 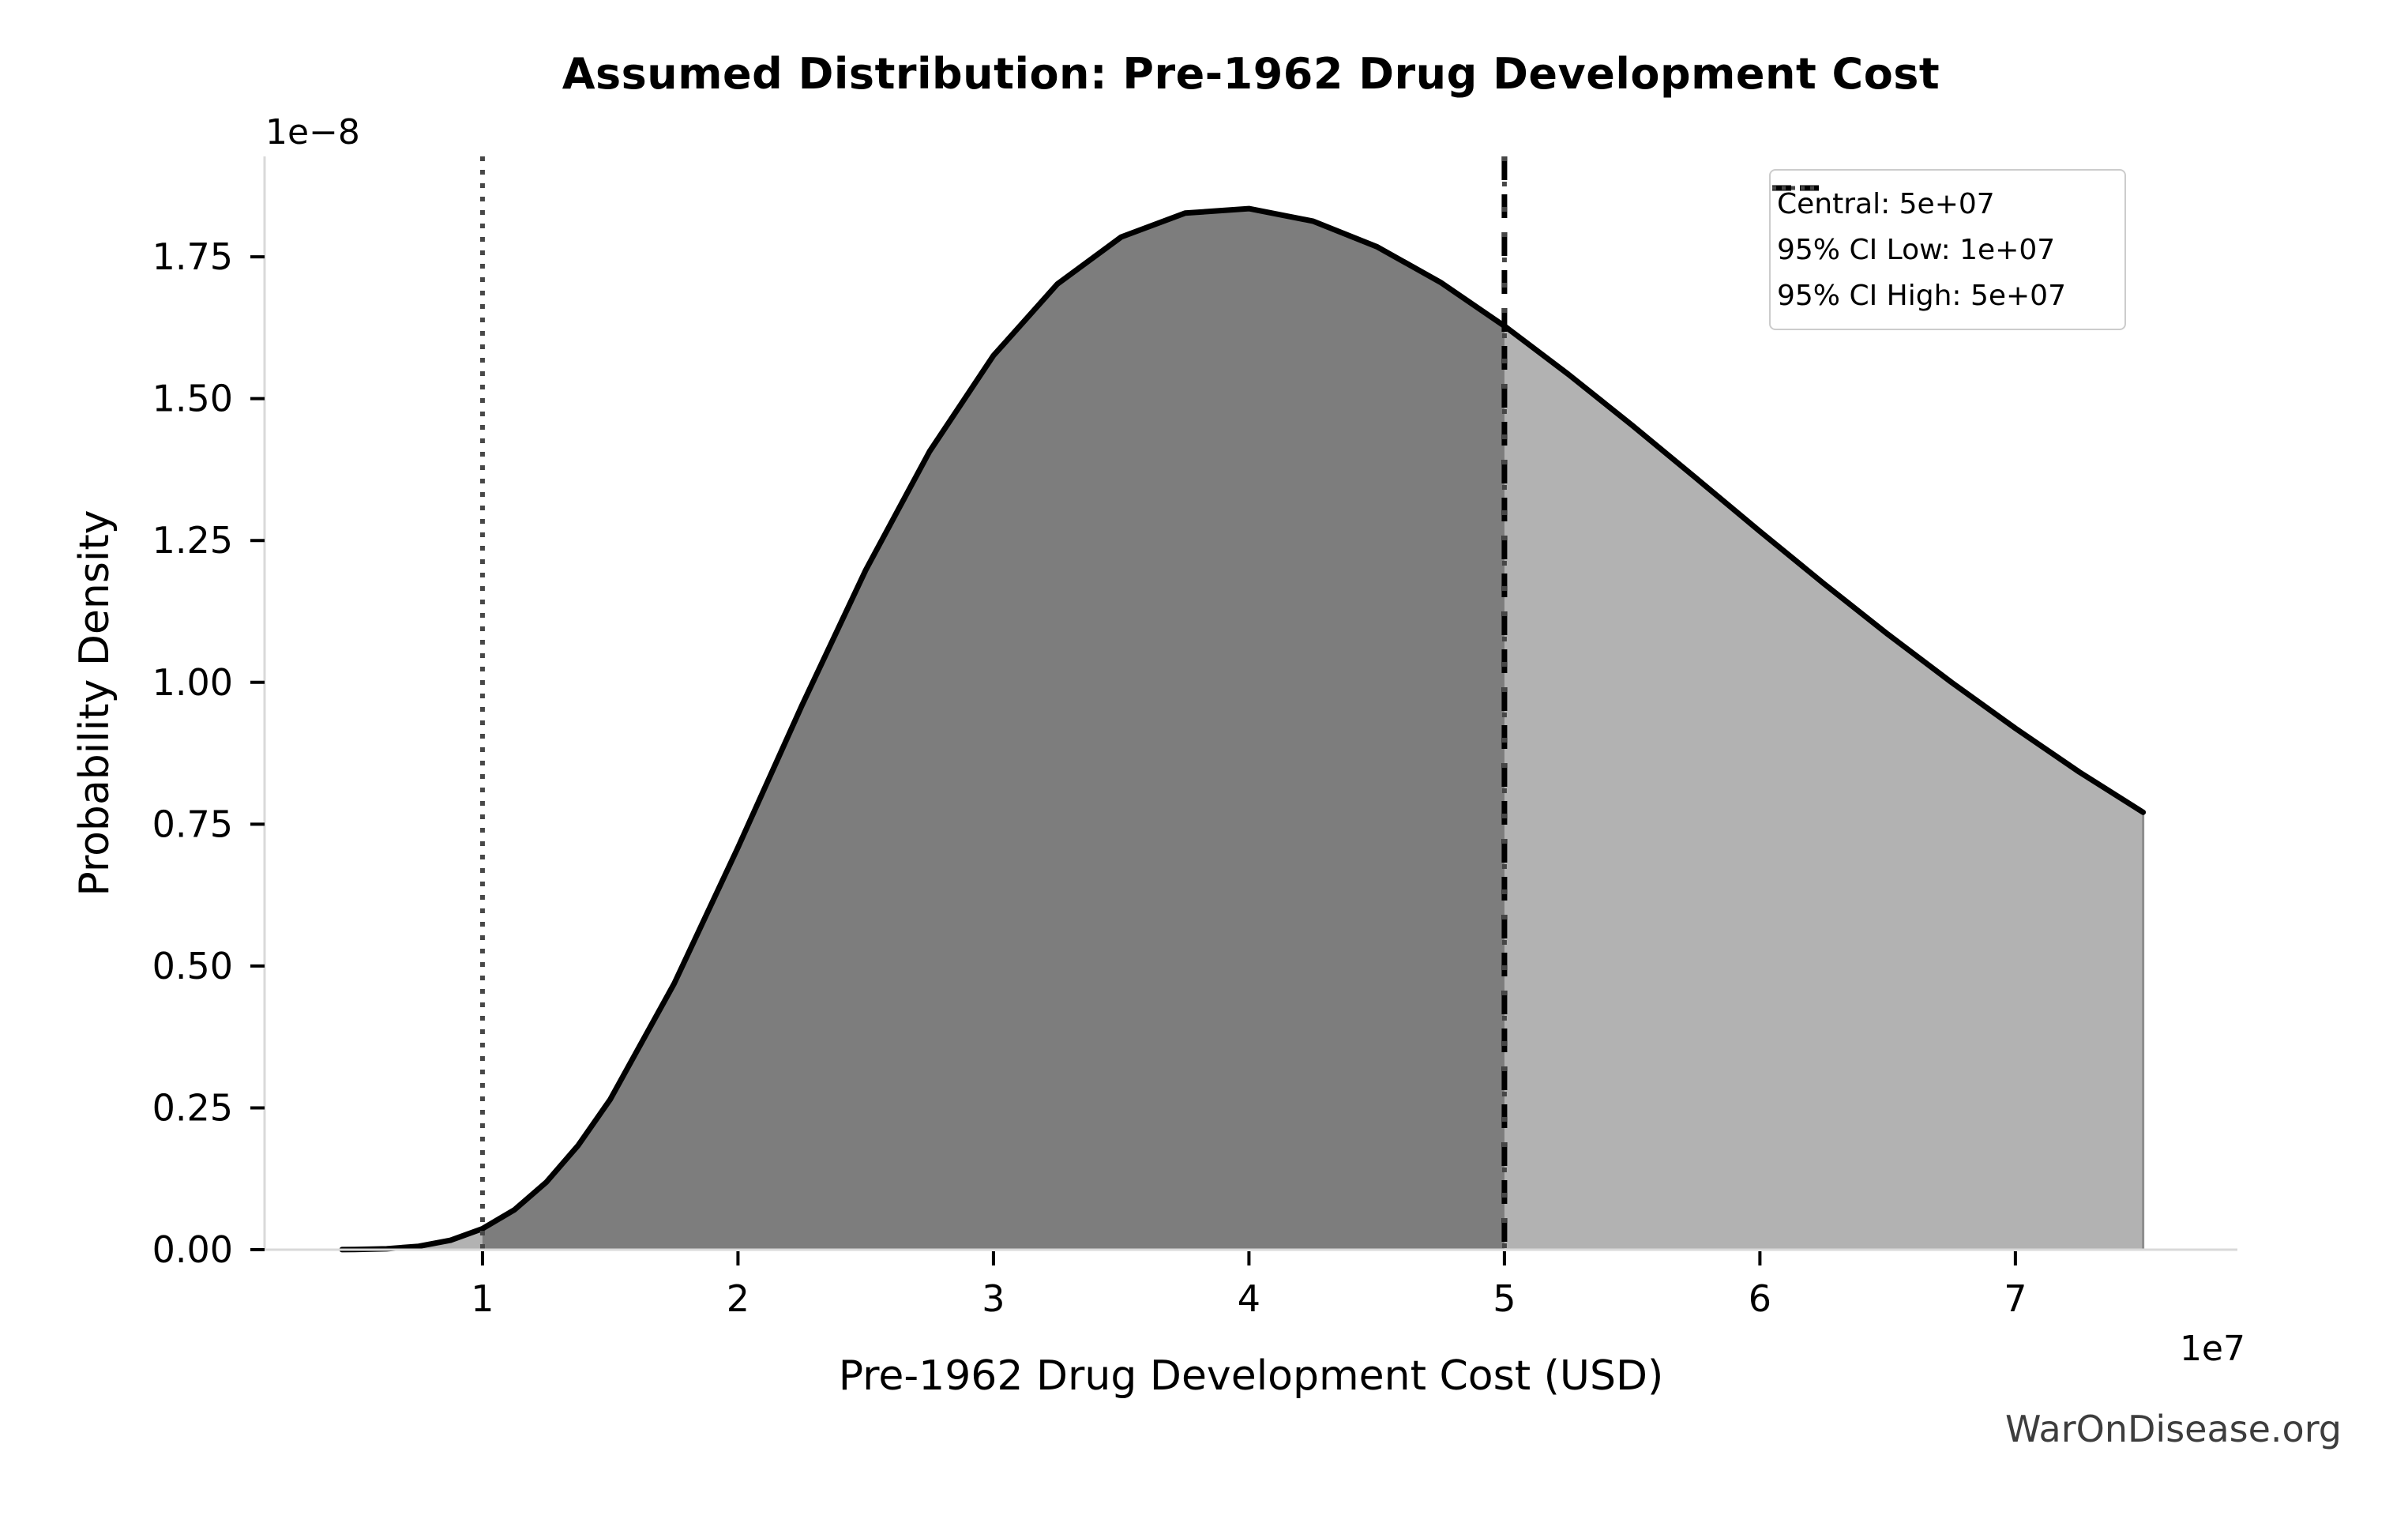 What do you see at coordinates (1886, 203) in the screenshot?
I see `legend-label-central: Central: 5e+07` at bounding box center [1886, 203].